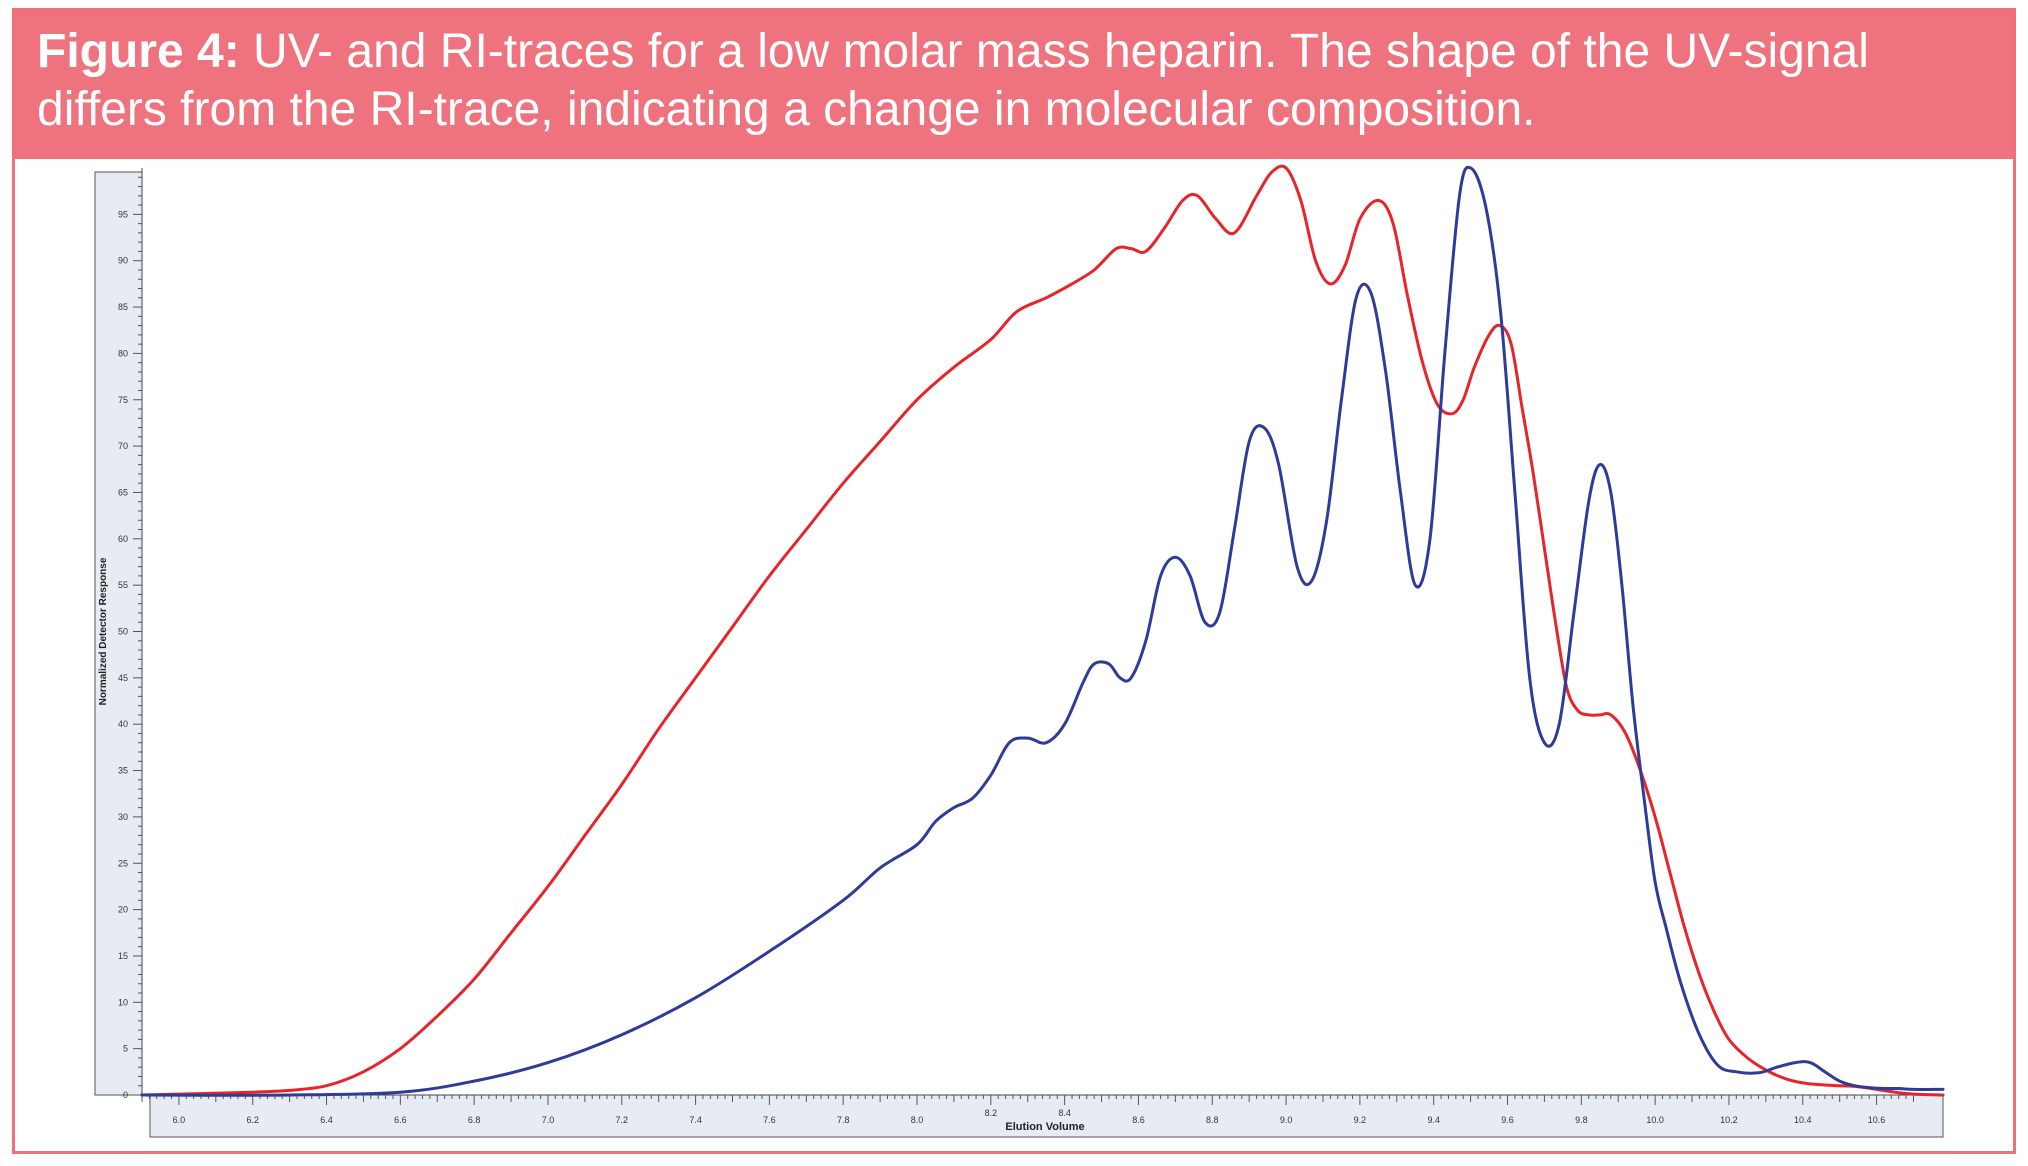 The height and width of the screenshot is (1166, 2028). What do you see at coordinates (123, 585) in the screenshot?
I see `y-tick-label: 55` at bounding box center [123, 585].